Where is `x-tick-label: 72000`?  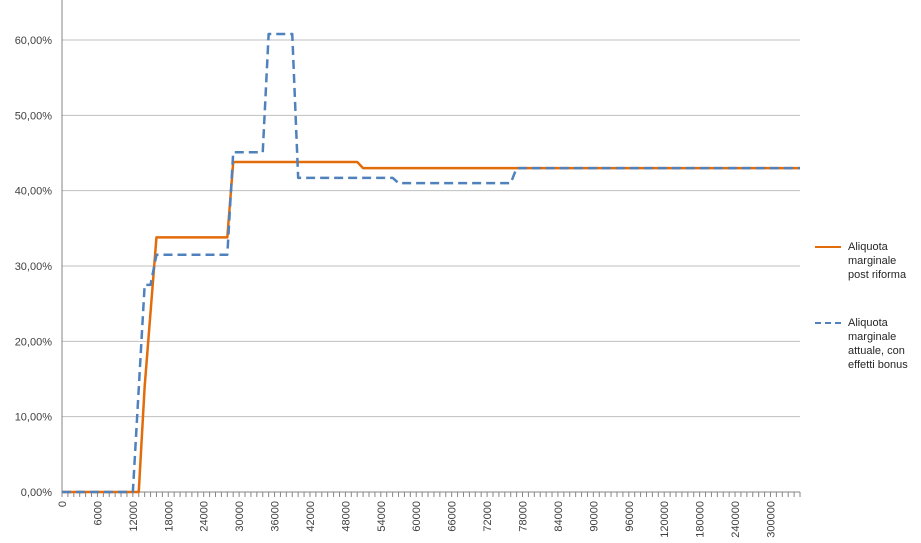
x-tick-label: 72000 is located at coordinates (488, 516).